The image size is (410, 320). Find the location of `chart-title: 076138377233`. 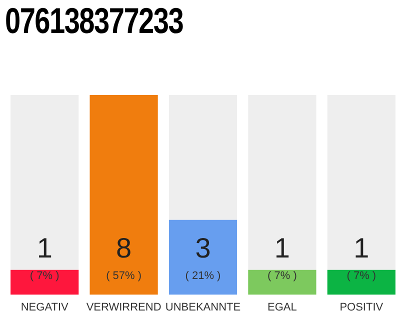

chart-title: 076138377233 is located at coordinates (94, 21).